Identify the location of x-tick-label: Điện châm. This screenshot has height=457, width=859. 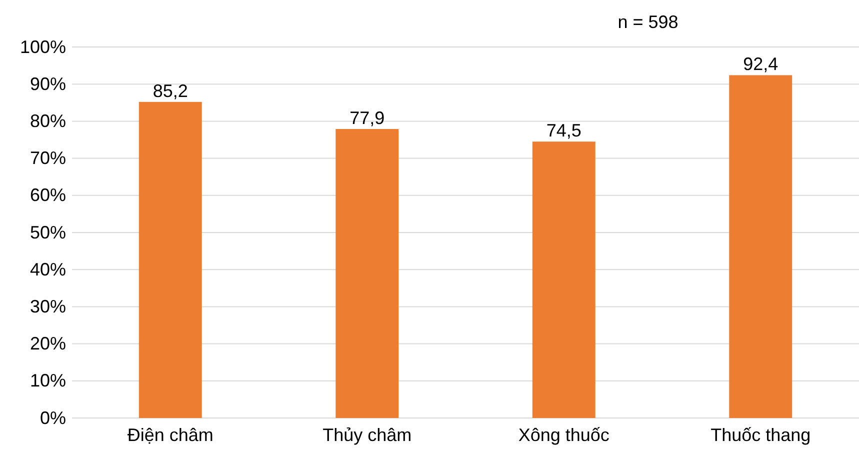
(170, 434).